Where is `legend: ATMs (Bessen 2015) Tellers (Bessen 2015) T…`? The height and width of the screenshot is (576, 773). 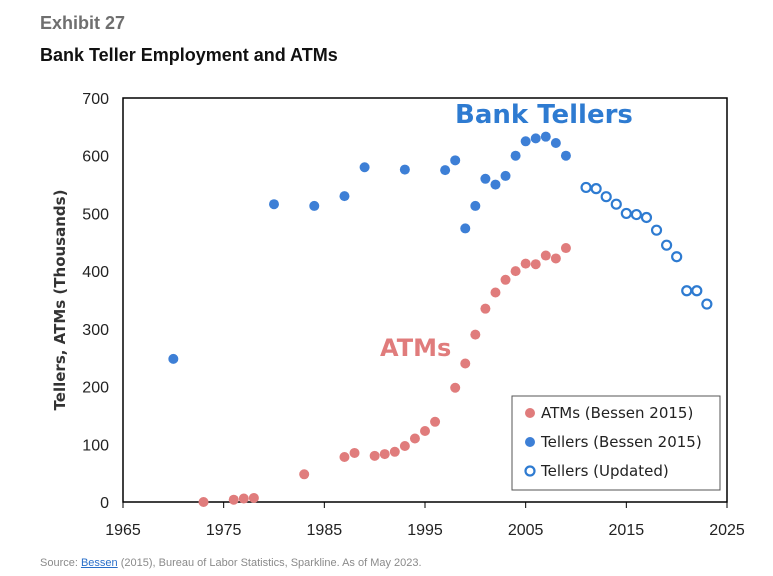
legend: ATMs (Bessen 2015) Tellers (Bessen 2015) T… is located at coordinates (616, 443).